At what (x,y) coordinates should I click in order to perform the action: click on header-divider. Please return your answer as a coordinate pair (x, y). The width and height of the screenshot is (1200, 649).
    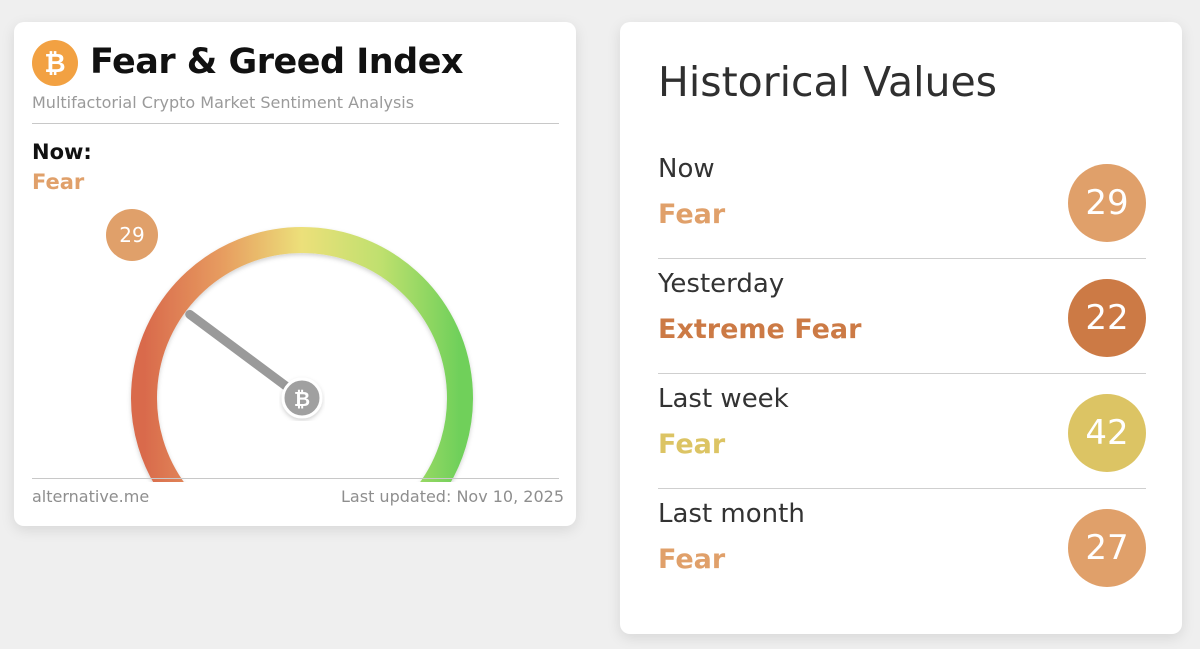
    Looking at the image, I should click on (295, 123).